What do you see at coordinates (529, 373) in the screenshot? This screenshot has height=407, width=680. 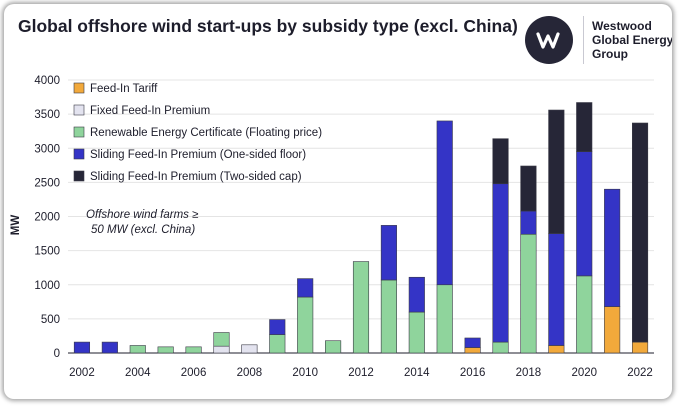 I see `x-tick-label: 2018` at bounding box center [529, 373].